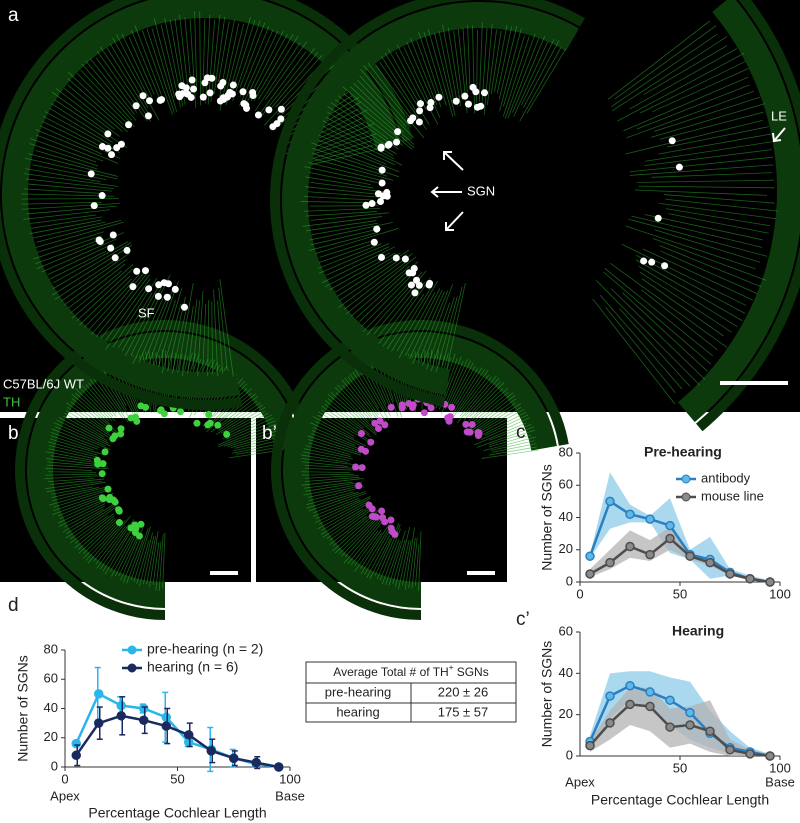  Describe the element at coordinates (177, 813) in the screenshot. I see `x-axis-label: Percentage Cochlear Length` at that location.